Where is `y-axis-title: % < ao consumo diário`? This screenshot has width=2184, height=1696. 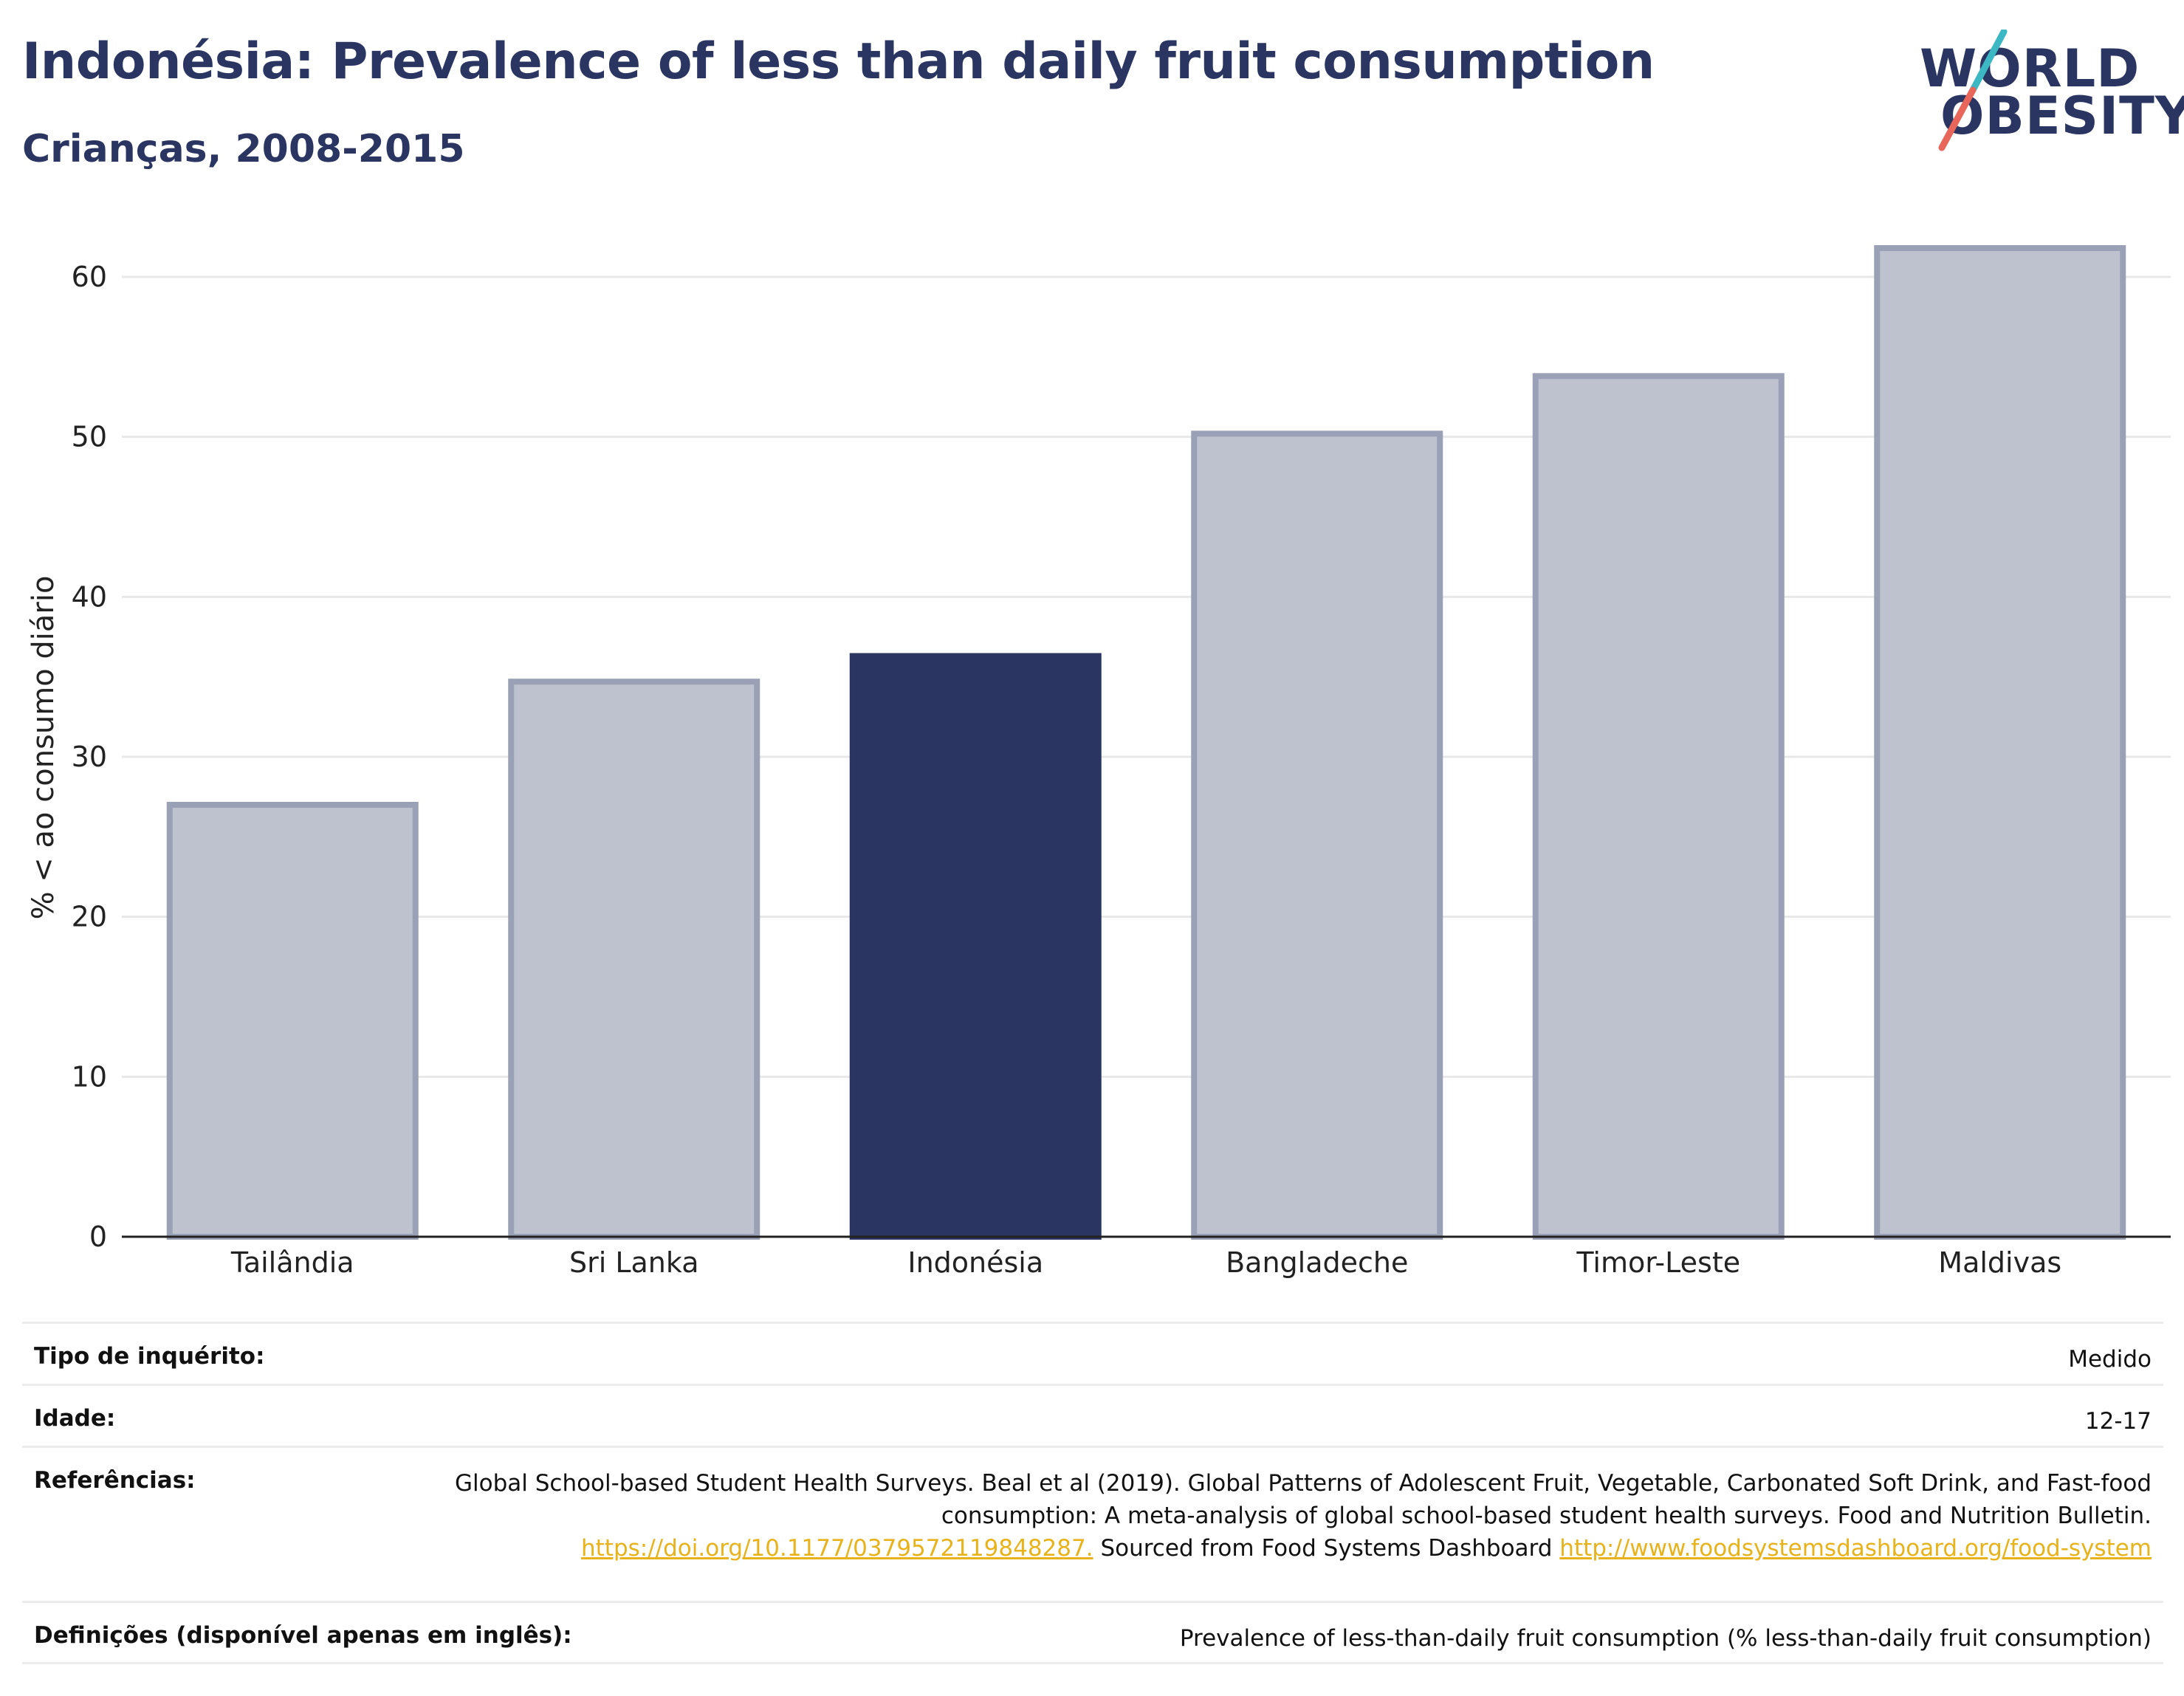 y-axis-title: % < ao consumo diário is located at coordinates (44, 748).